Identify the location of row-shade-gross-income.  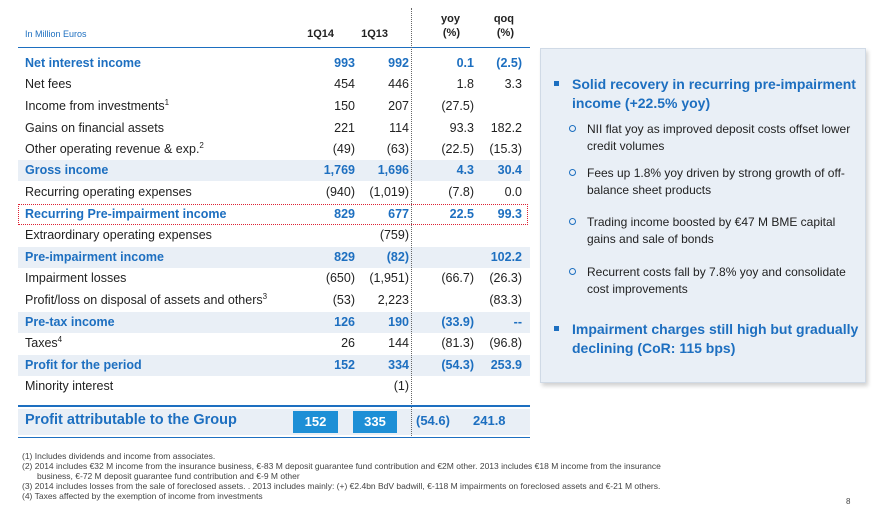
(274, 170).